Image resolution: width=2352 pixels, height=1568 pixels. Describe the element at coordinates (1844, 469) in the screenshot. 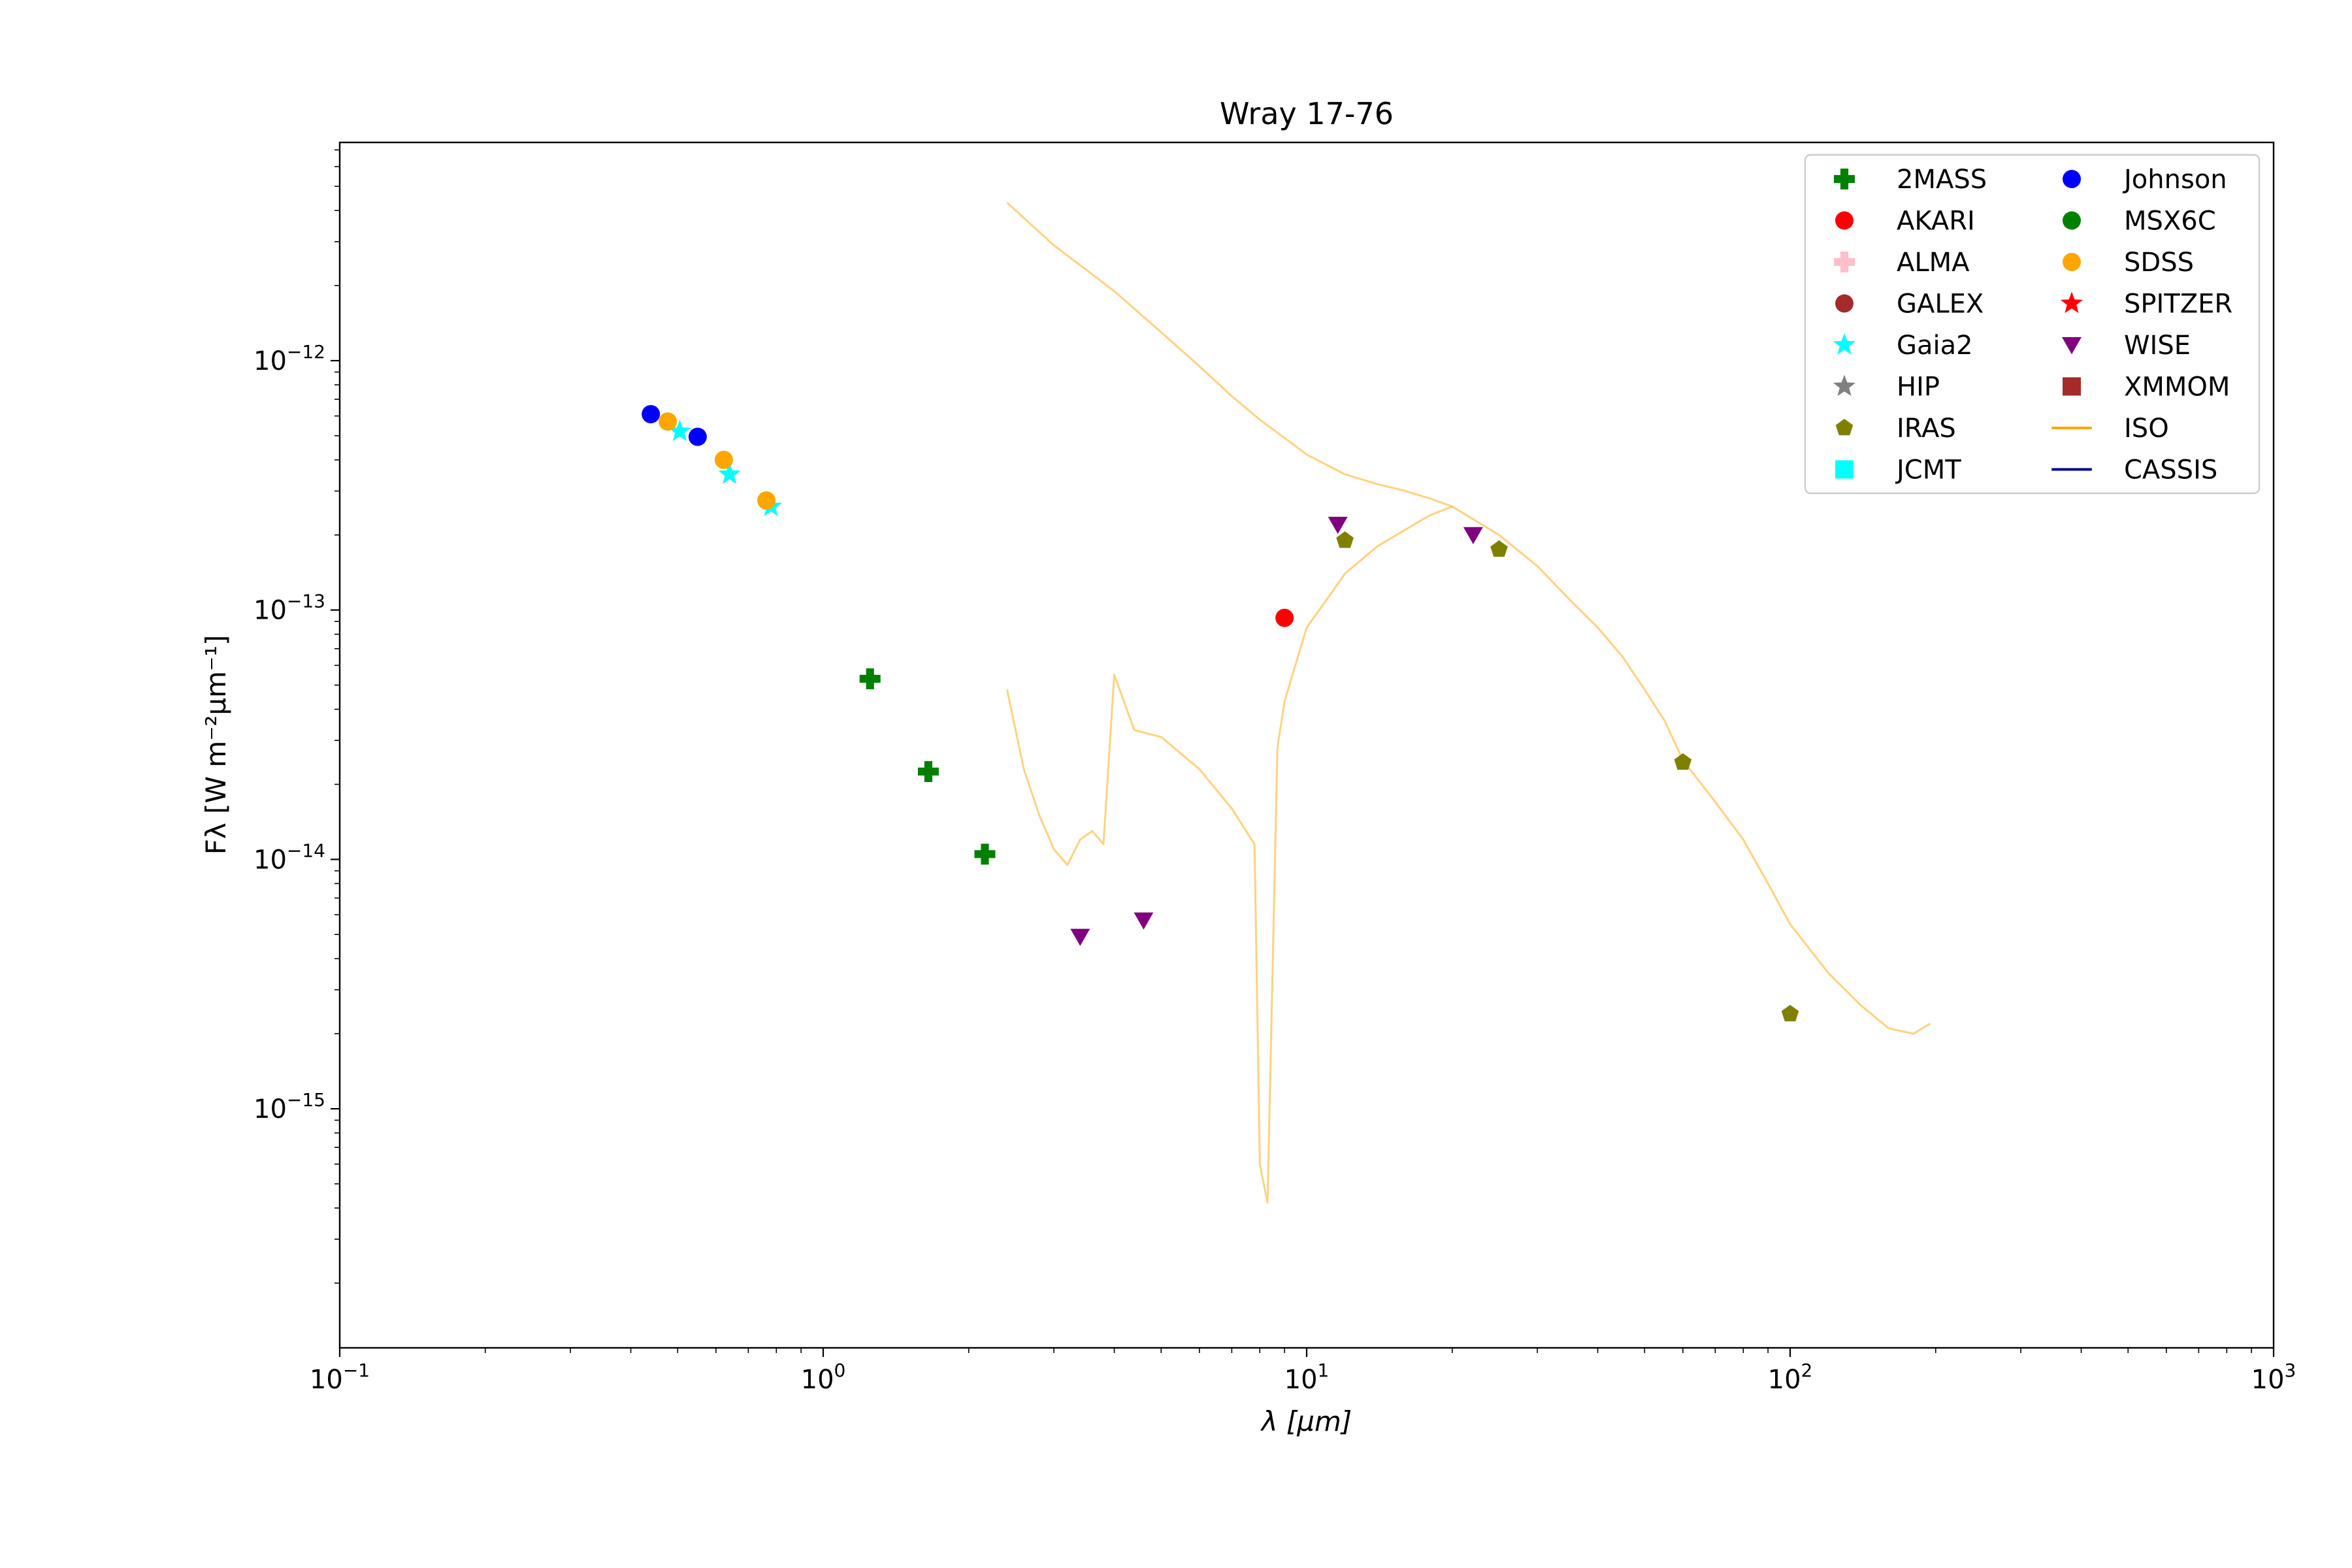

I see `legend-marker-jcmt` at that location.